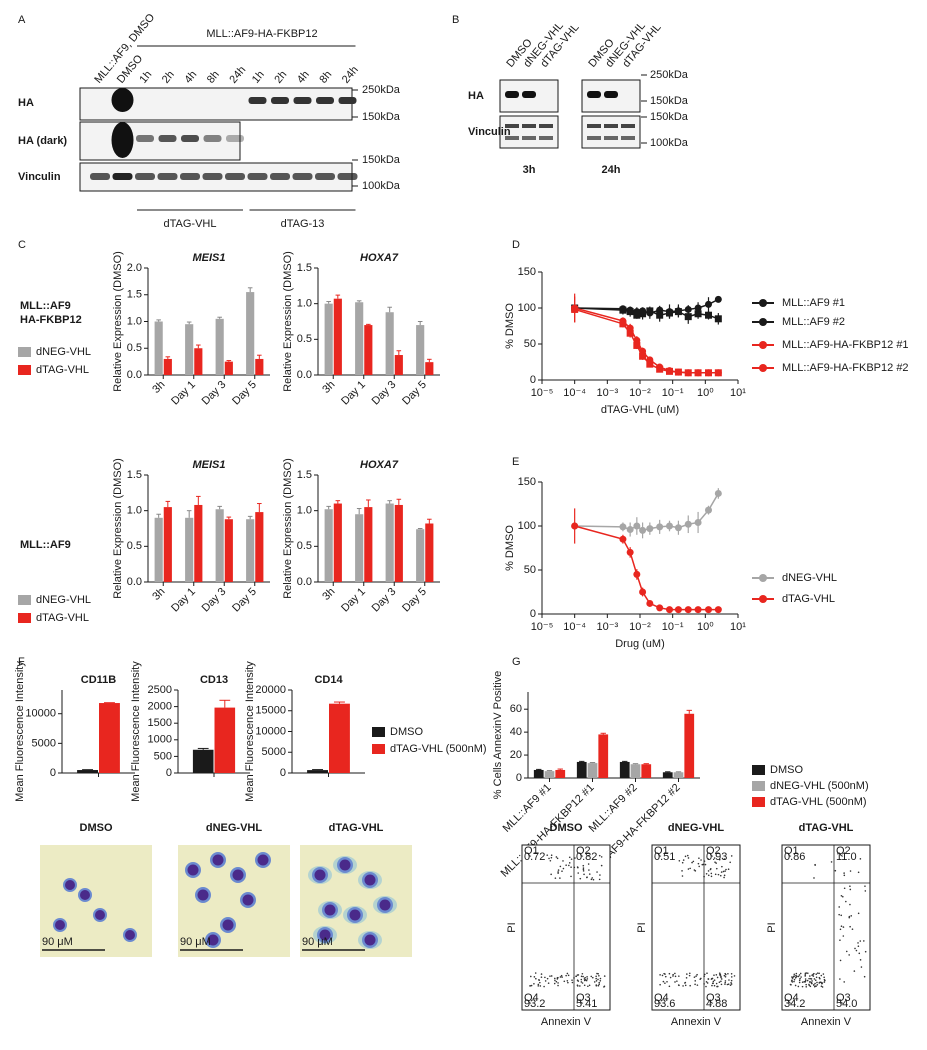  What do you see at coordinates (134, 475) in the screenshot?
I see `y-tick-label: 1.5` at bounding box center [134, 475].